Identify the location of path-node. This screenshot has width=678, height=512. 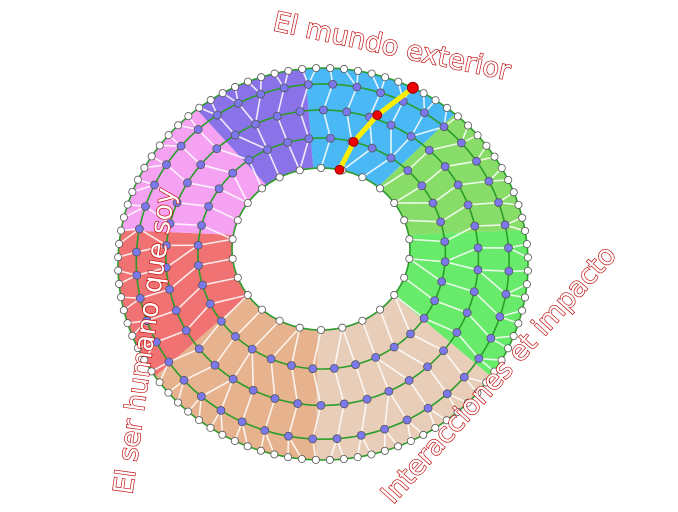
(377, 115).